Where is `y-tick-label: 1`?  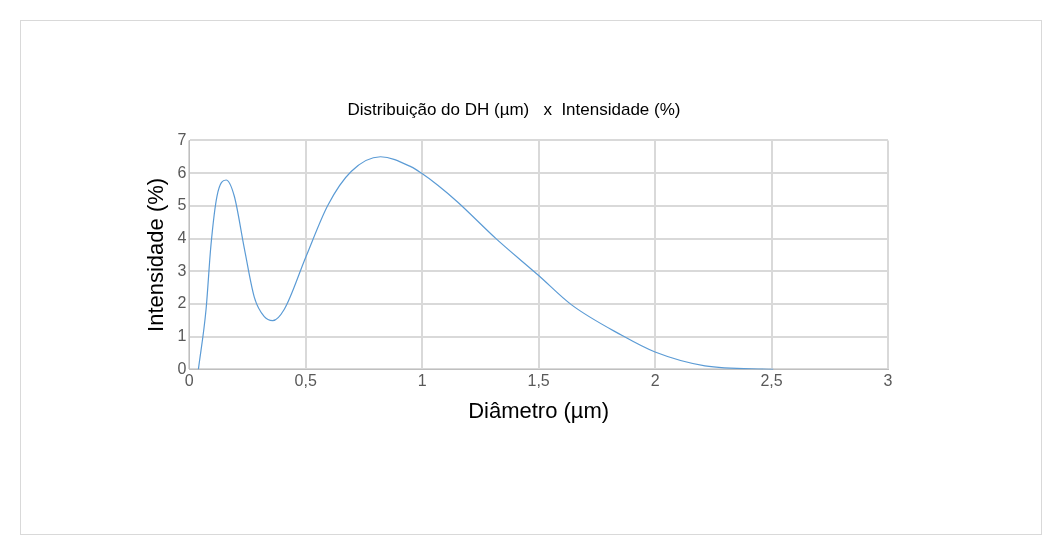 y-tick-label: 1 is located at coordinates (182, 336).